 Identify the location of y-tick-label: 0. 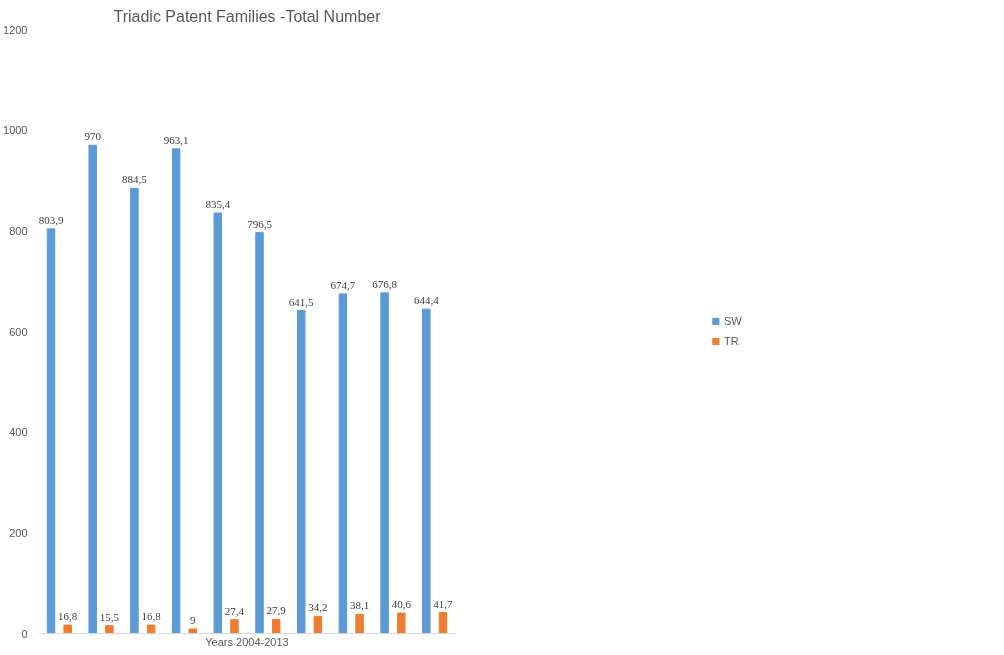
(24, 633).